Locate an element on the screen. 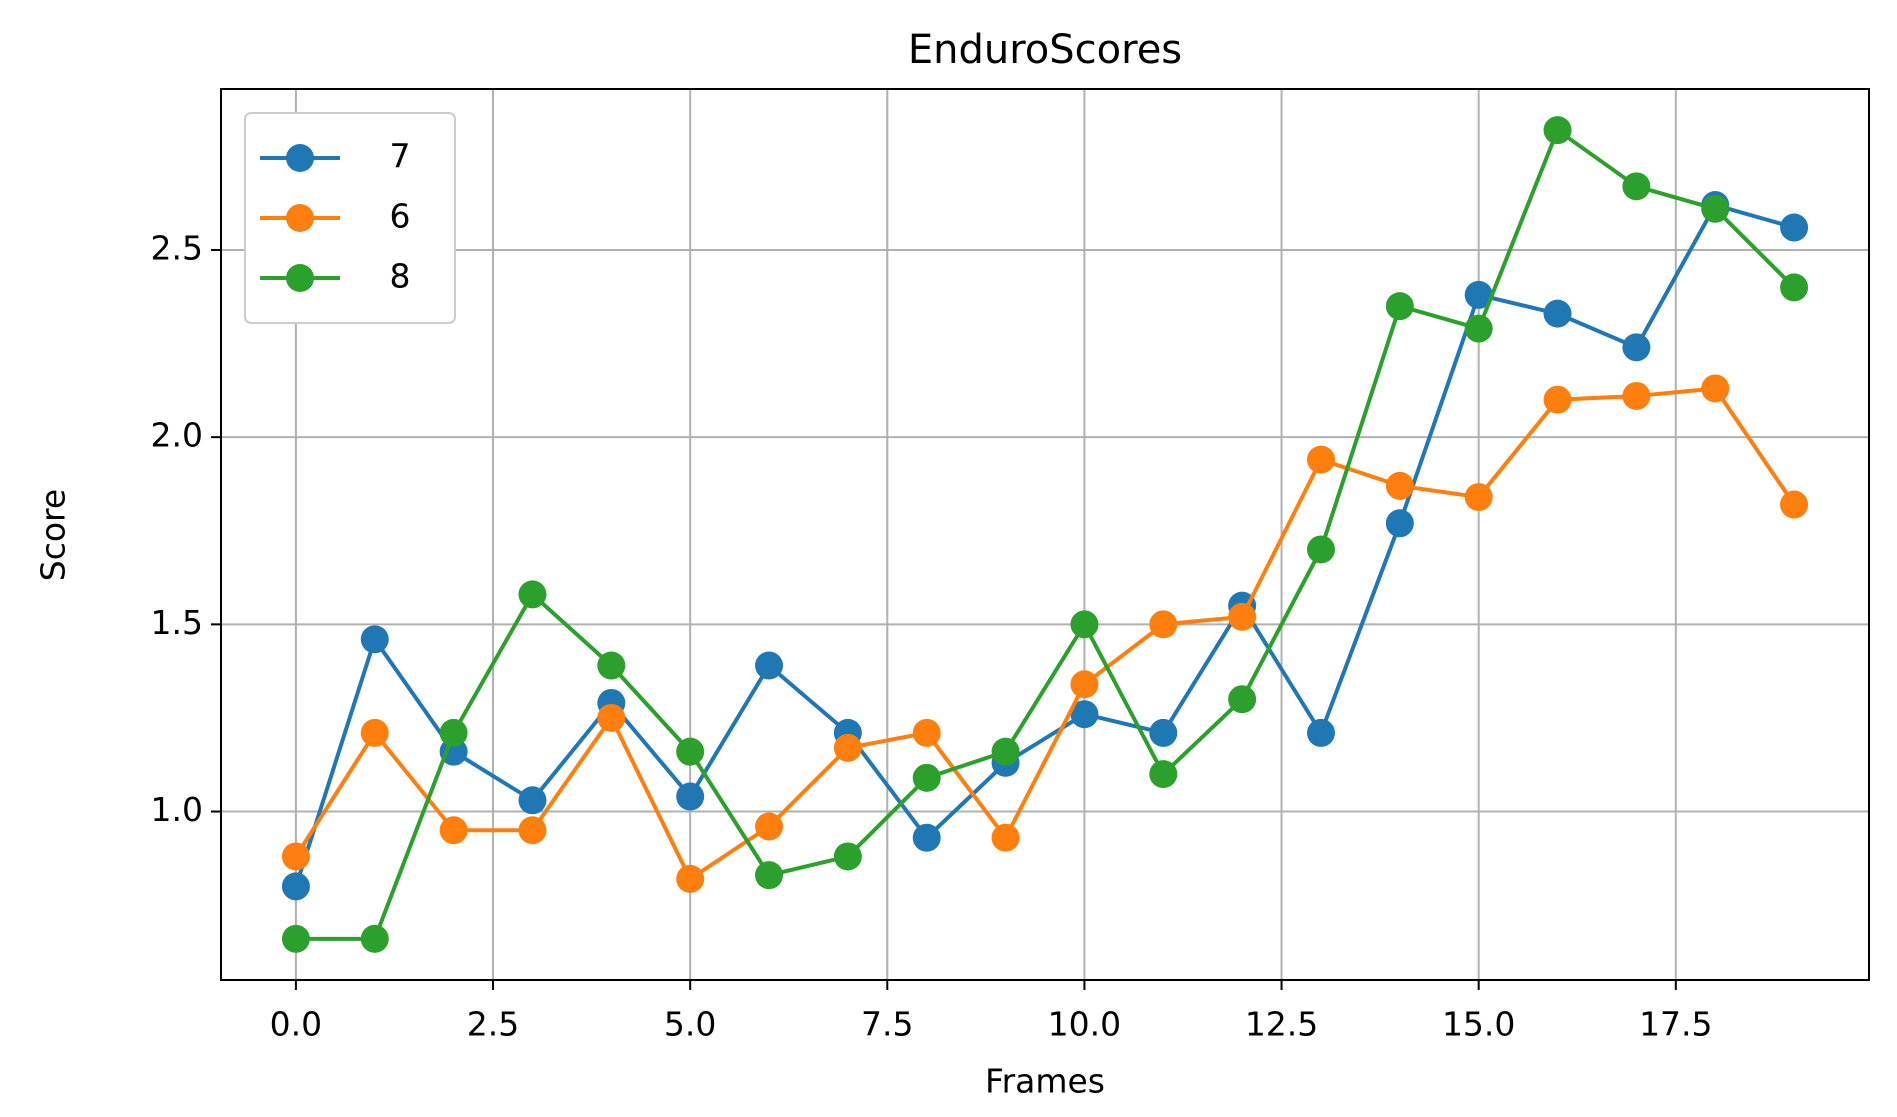  x-tick-label: 15.0 is located at coordinates (1478, 1024).